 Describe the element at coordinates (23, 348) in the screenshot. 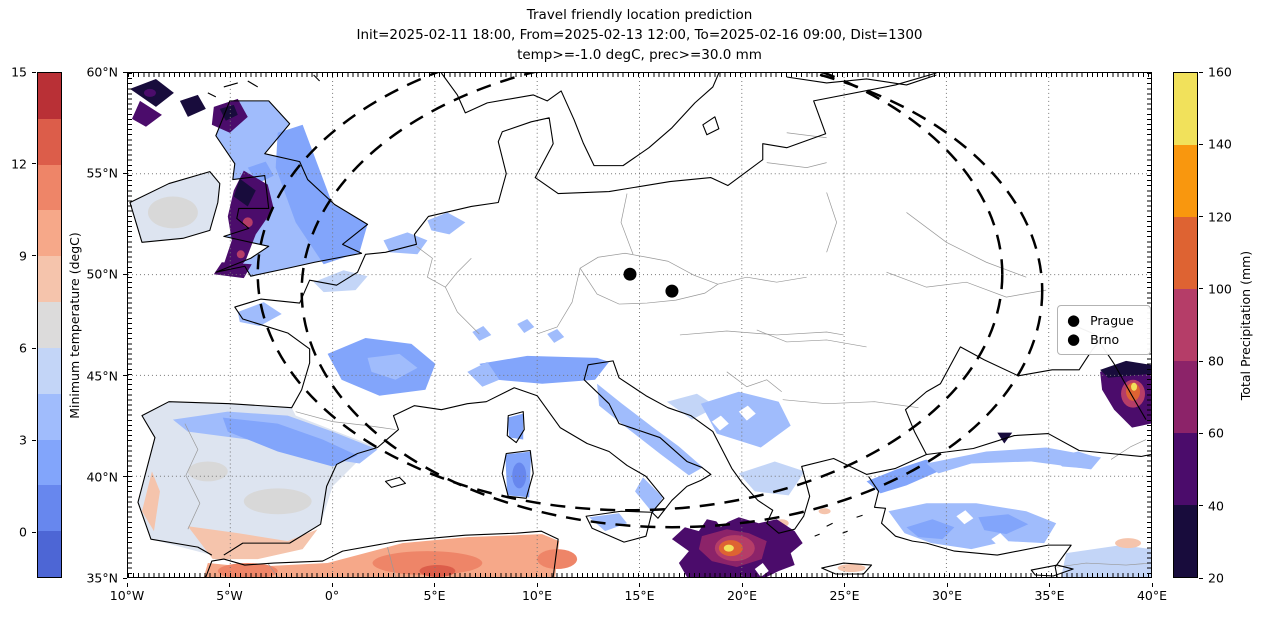

I see `colorbar-tick-label: 6` at that location.